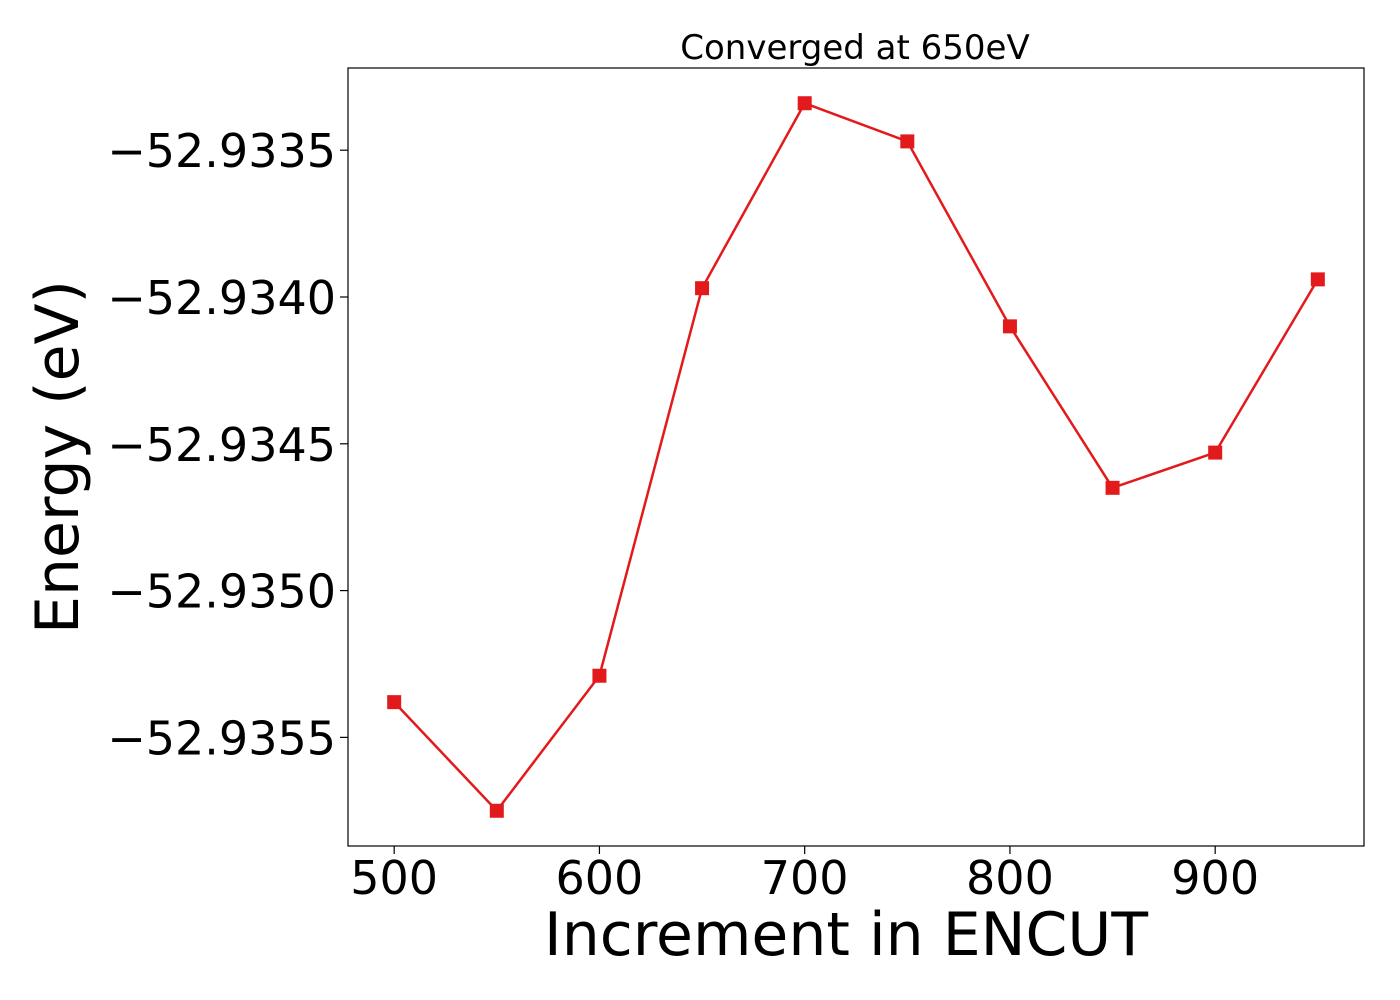  Describe the element at coordinates (394, 878) in the screenshot. I see `x-tick-label: 500` at that location.